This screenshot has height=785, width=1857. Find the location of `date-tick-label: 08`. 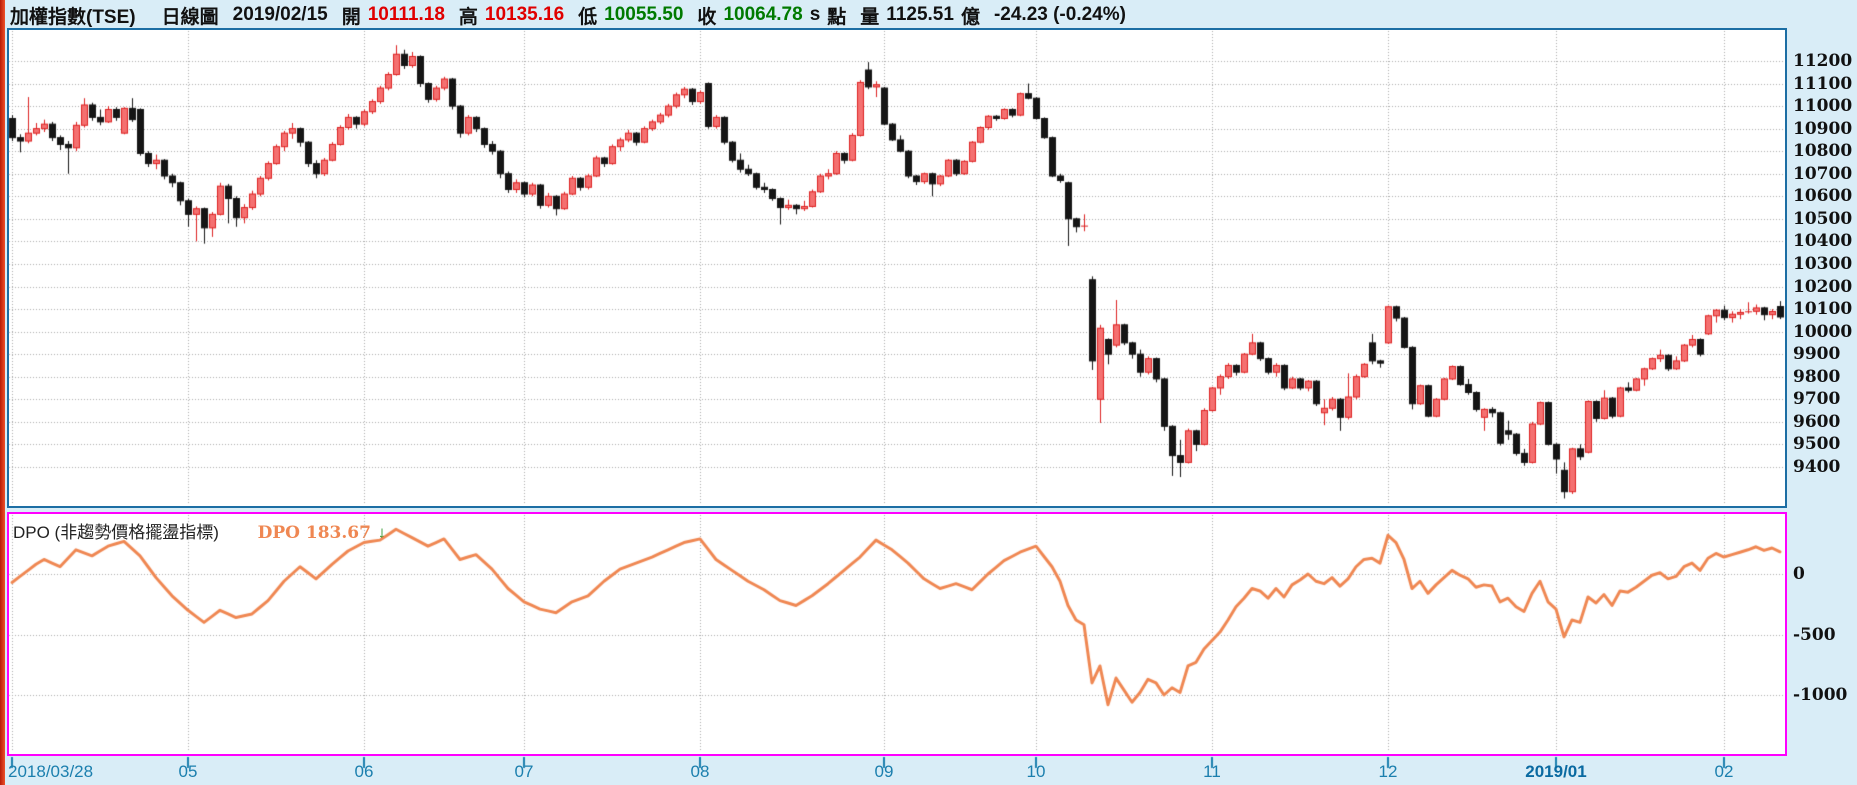

date-tick-label: 08 is located at coordinates (700, 771).